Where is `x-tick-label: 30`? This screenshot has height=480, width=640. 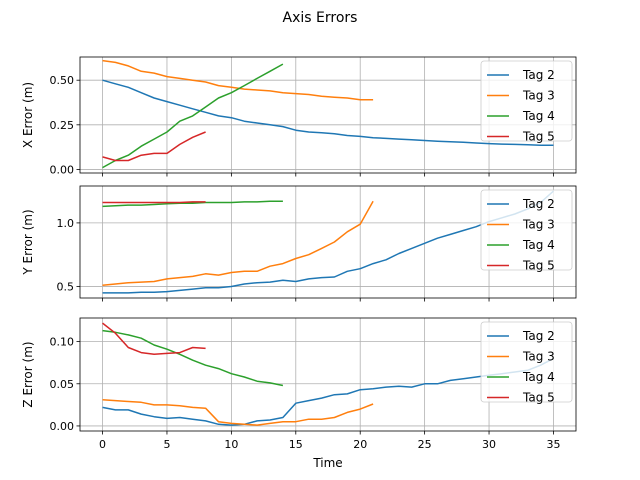
x-tick-label: 30 is located at coordinates (489, 444).